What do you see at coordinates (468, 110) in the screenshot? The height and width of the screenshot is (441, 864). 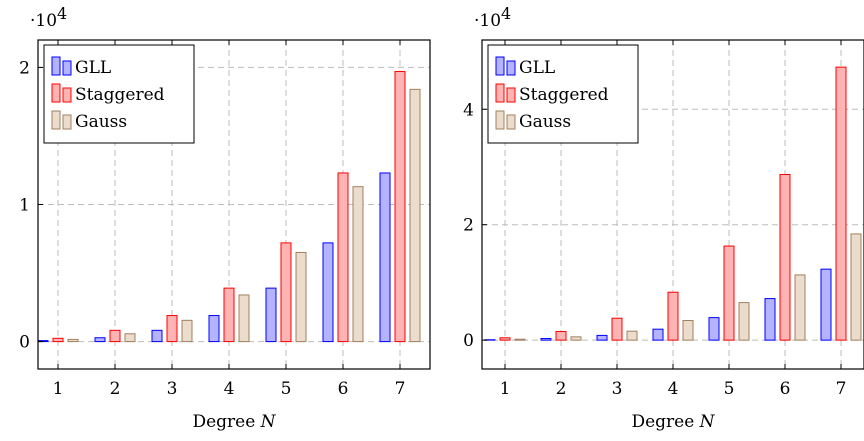 I see `y-tick-label: 4` at bounding box center [468, 110].